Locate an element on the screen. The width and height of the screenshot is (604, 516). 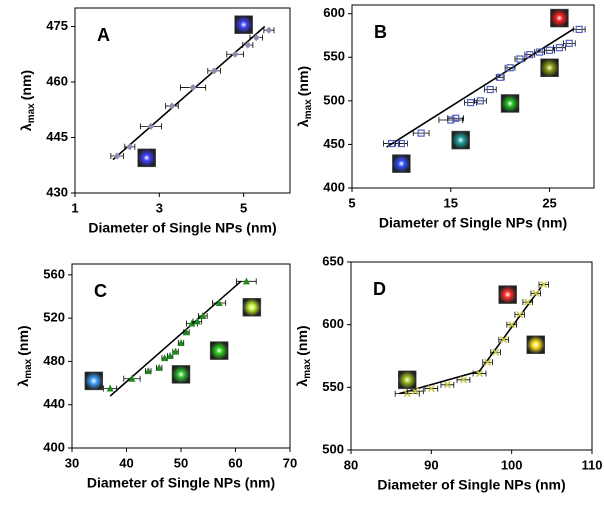
x-tick-label: 50 is located at coordinates (181, 462).